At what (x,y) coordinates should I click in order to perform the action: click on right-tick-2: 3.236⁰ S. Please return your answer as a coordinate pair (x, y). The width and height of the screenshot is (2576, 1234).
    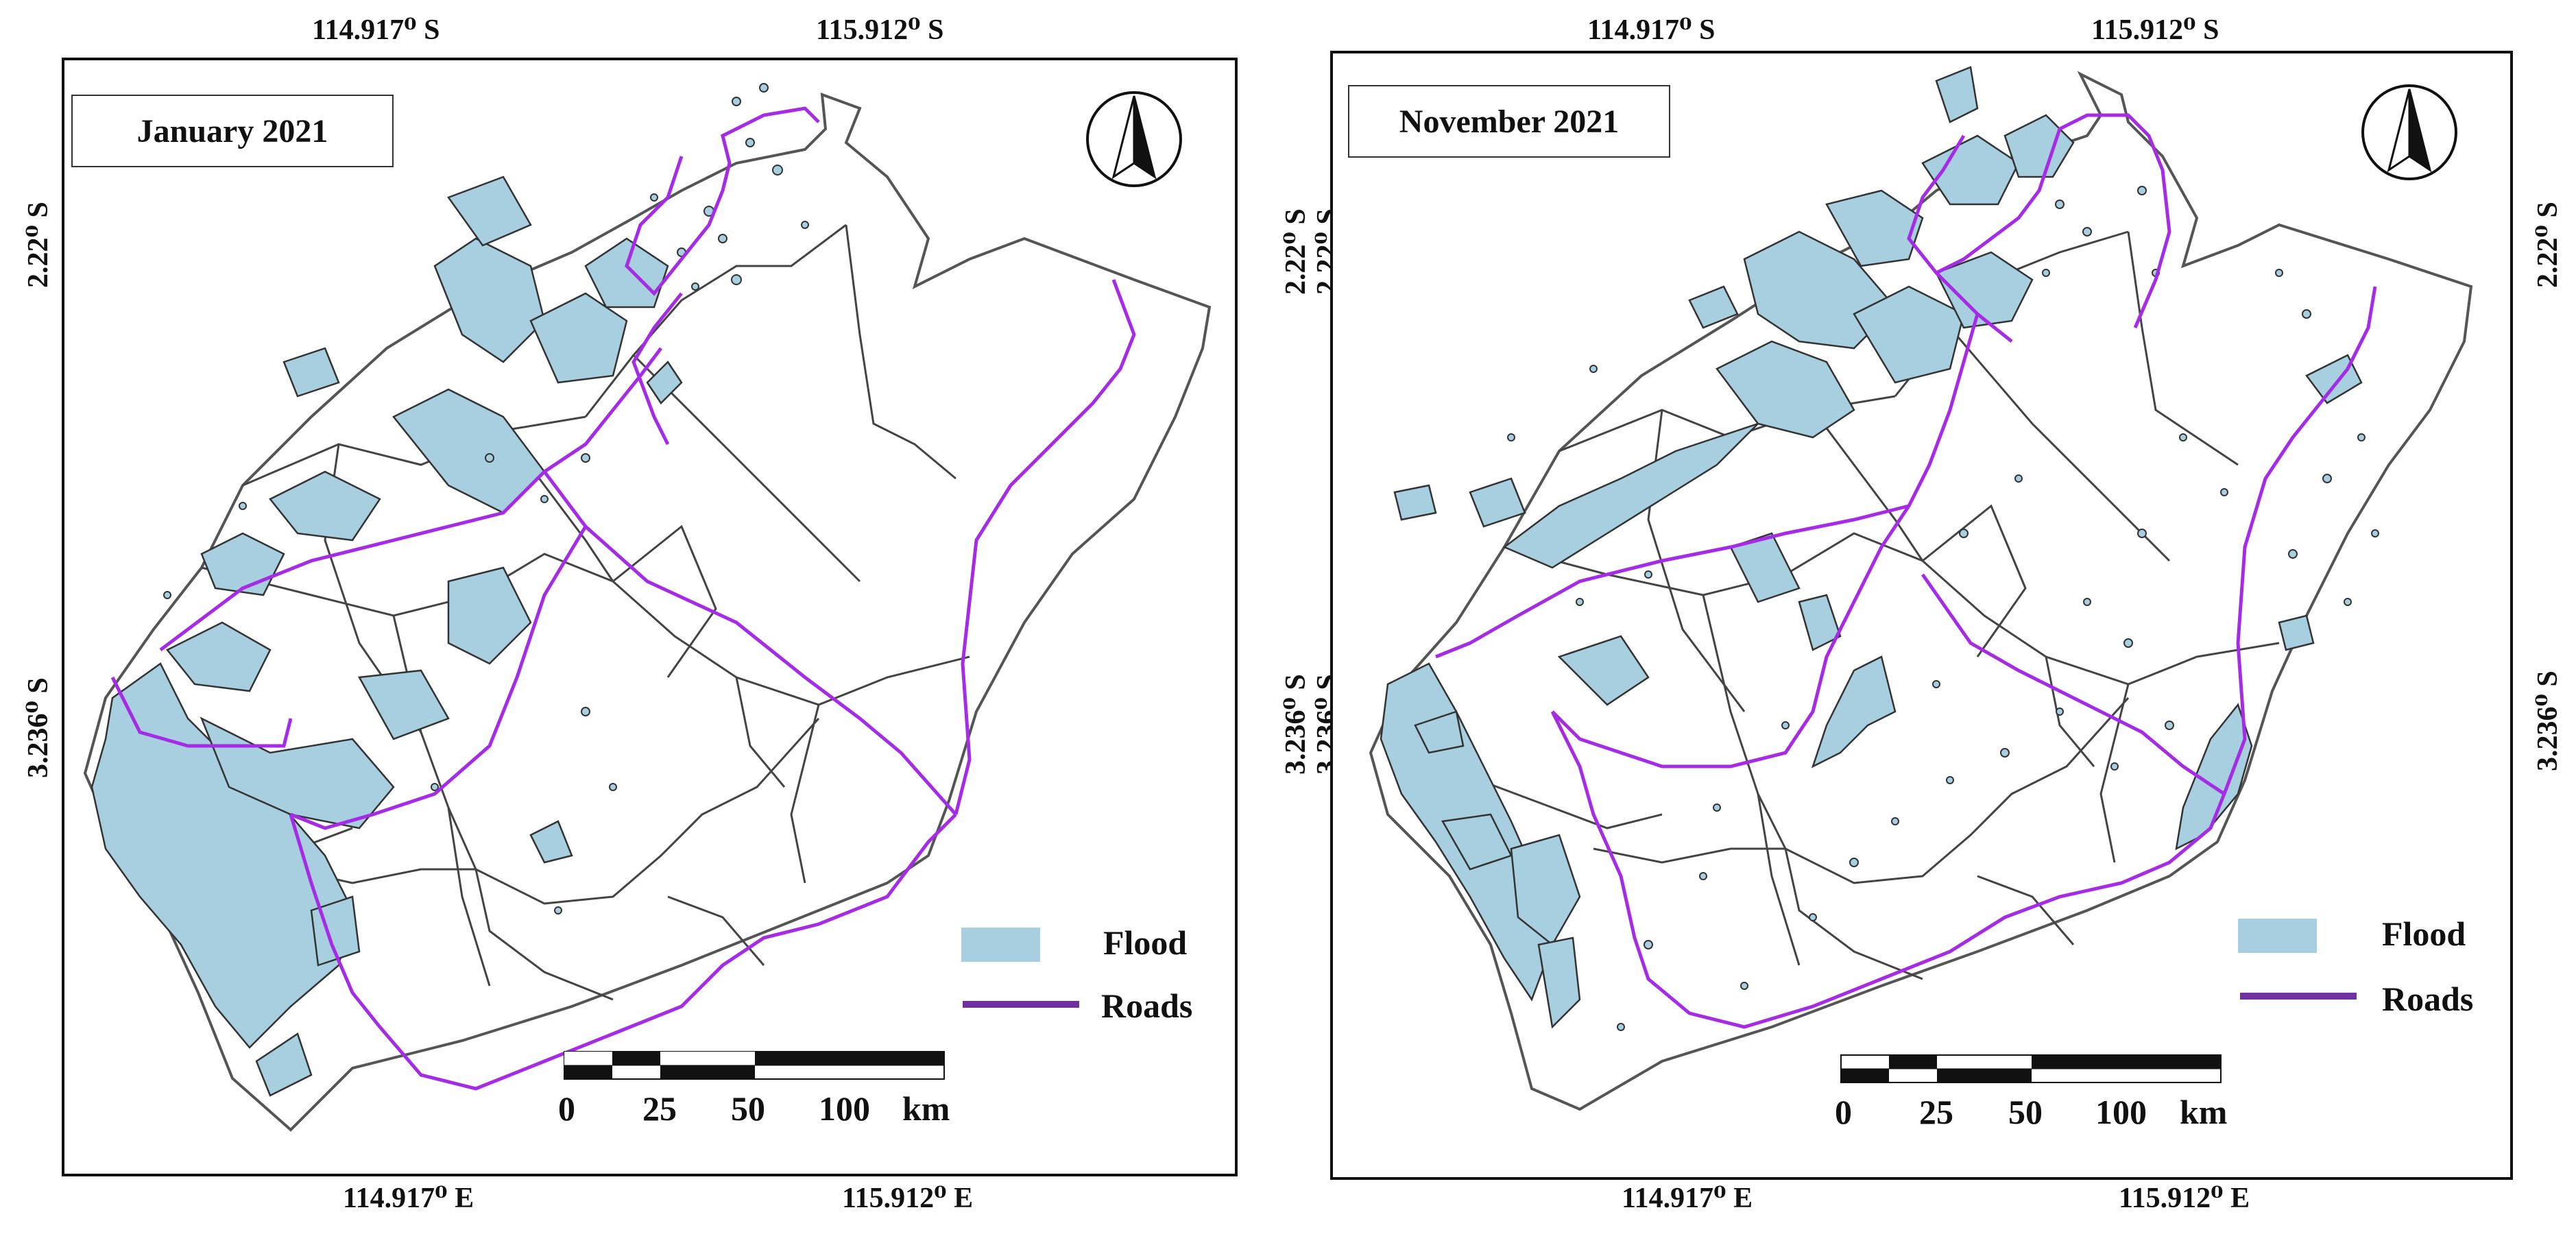
    Looking at the image, I should click on (2548, 721).